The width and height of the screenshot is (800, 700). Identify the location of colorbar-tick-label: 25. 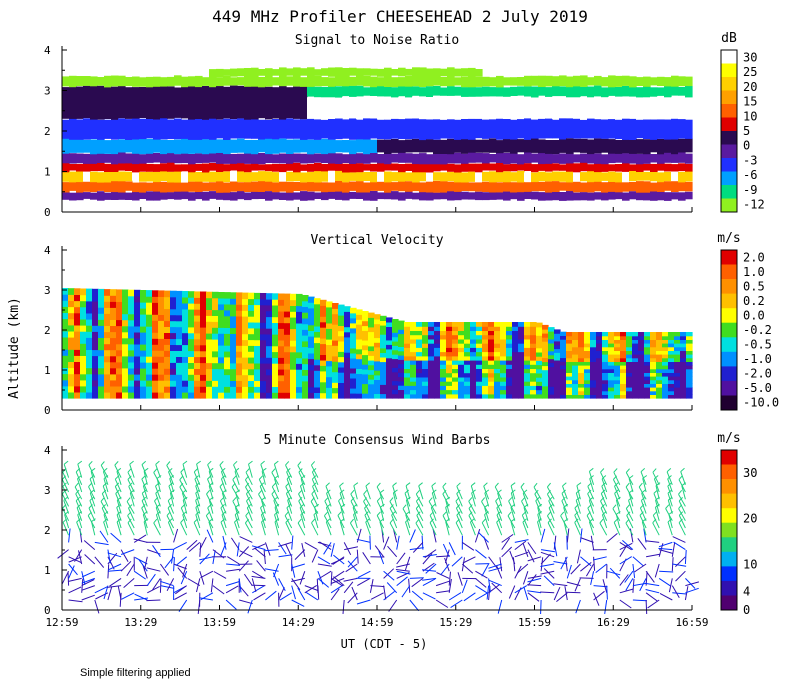
(750, 72).